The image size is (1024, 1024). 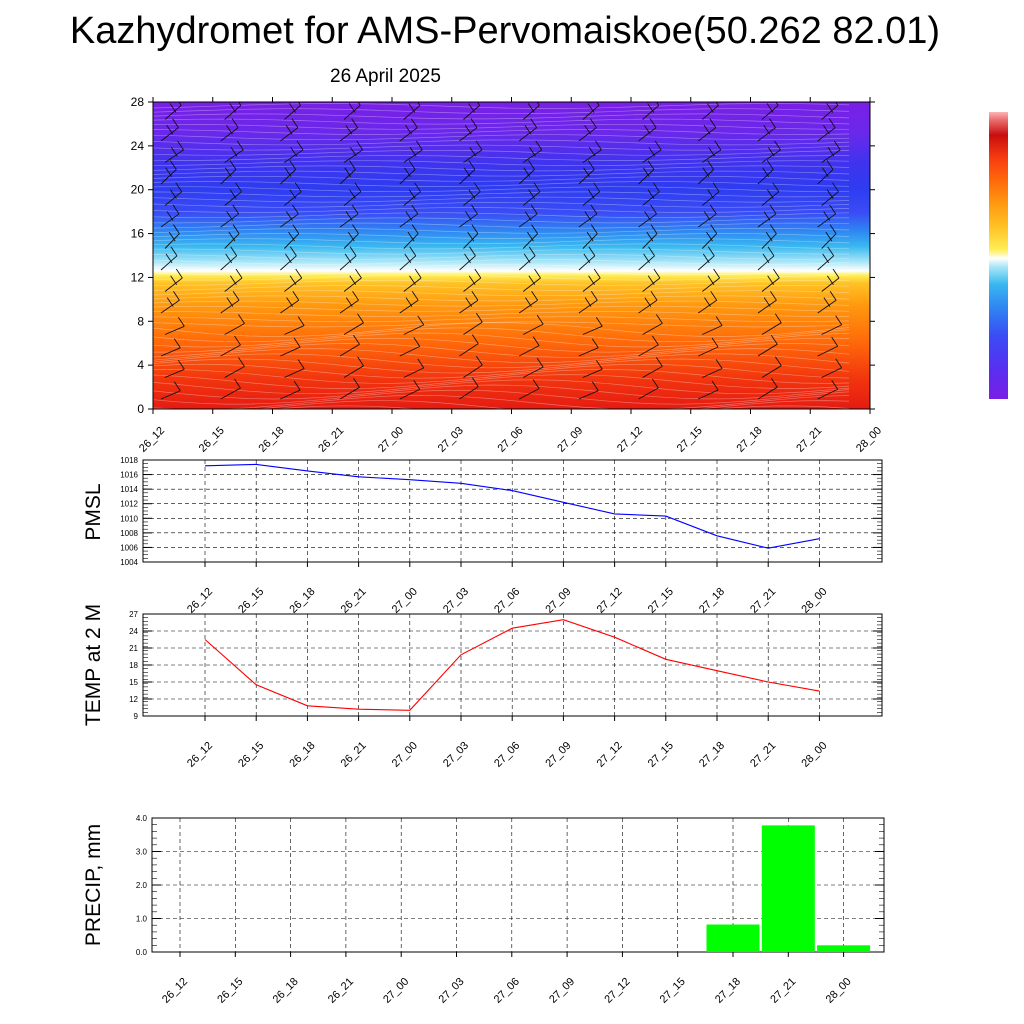 What do you see at coordinates (129, 547) in the screenshot?
I see `y-tick-label: 1006` at bounding box center [129, 547].